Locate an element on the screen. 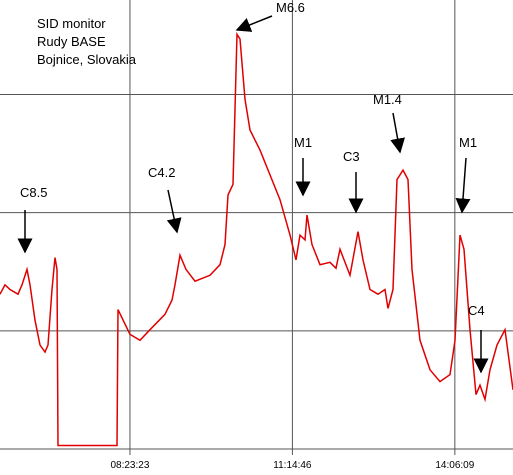 This screenshot has height=475, width=513. annotation-label: C3 is located at coordinates (351, 156).